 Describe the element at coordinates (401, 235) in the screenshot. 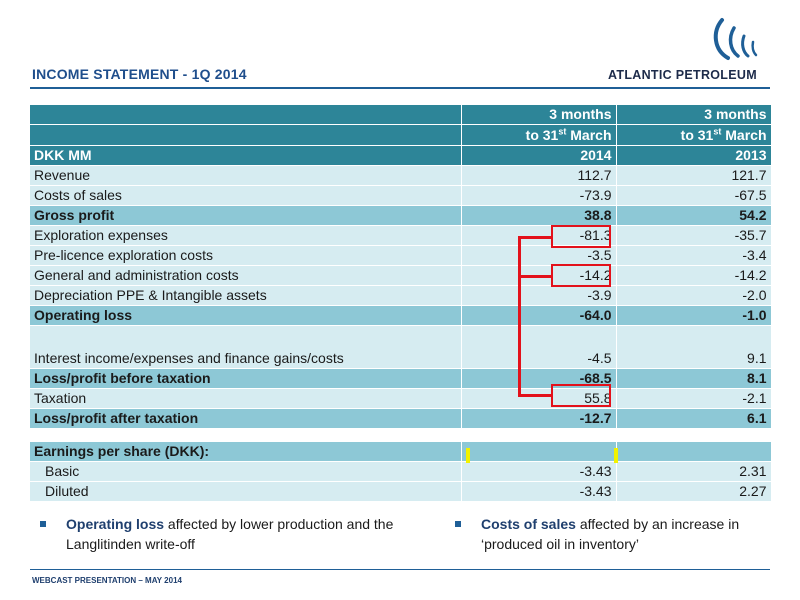

I see `table-row-exploration-expenses: Exploration expenses -81.3 -35.7` at that location.